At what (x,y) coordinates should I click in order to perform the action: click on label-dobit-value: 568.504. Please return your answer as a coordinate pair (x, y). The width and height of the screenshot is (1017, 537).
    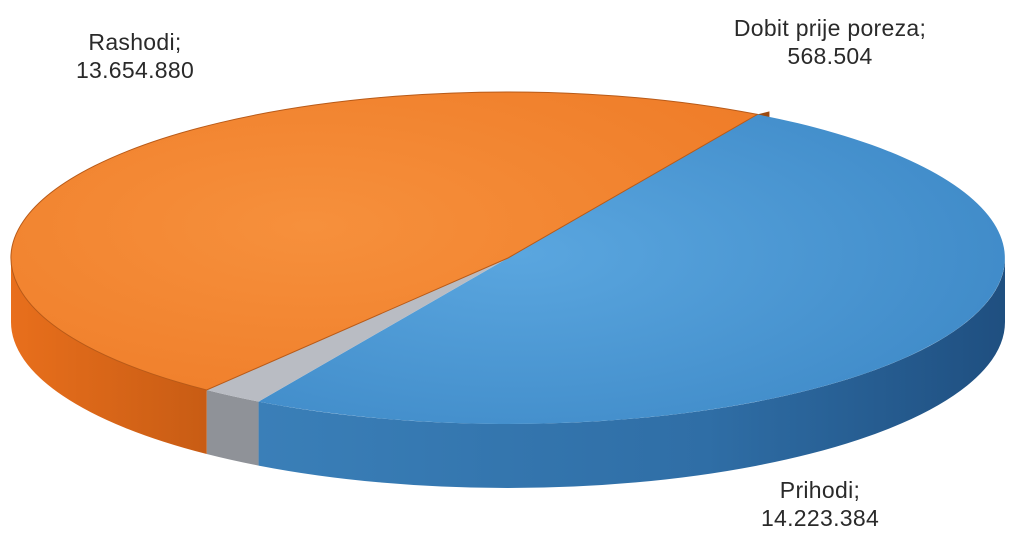
    Looking at the image, I should click on (830, 56).